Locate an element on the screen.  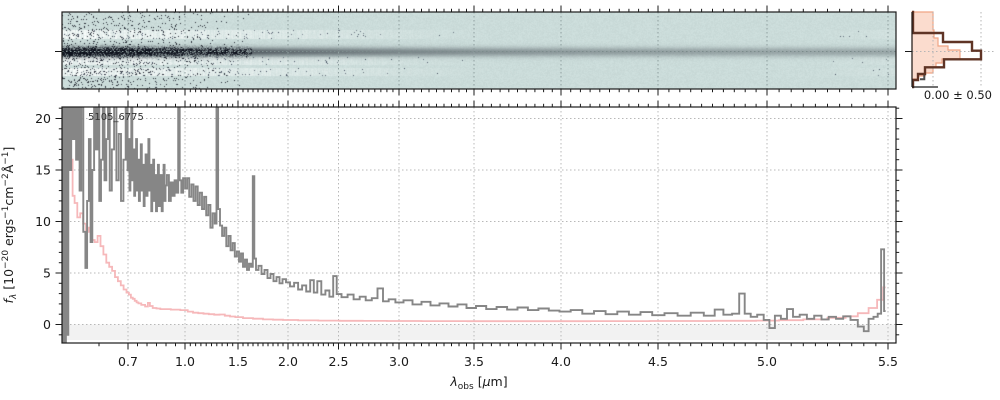
y-axis-label: fλ [10−20 ergs−1cm−2Å−1] is located at coordinates (10, 225).